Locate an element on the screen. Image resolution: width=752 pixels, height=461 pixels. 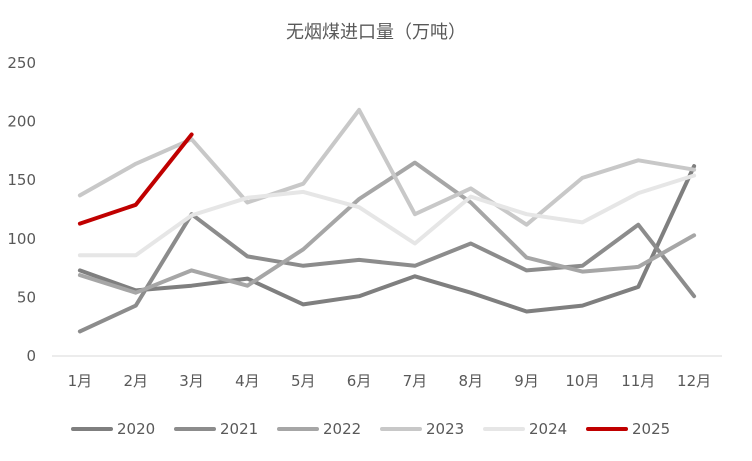
x-tick-label: 10月 is located at coordinates (582, 381).